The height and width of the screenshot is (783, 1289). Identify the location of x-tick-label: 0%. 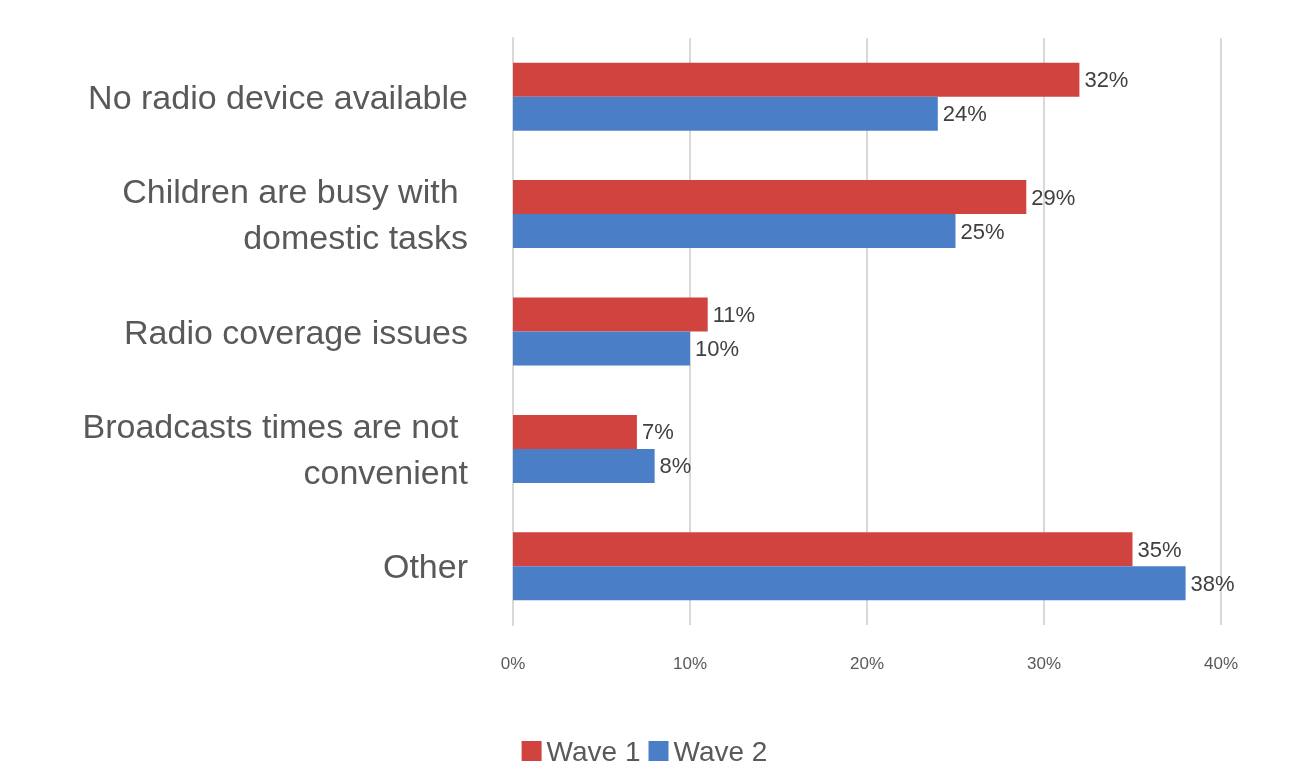
(513, 663).